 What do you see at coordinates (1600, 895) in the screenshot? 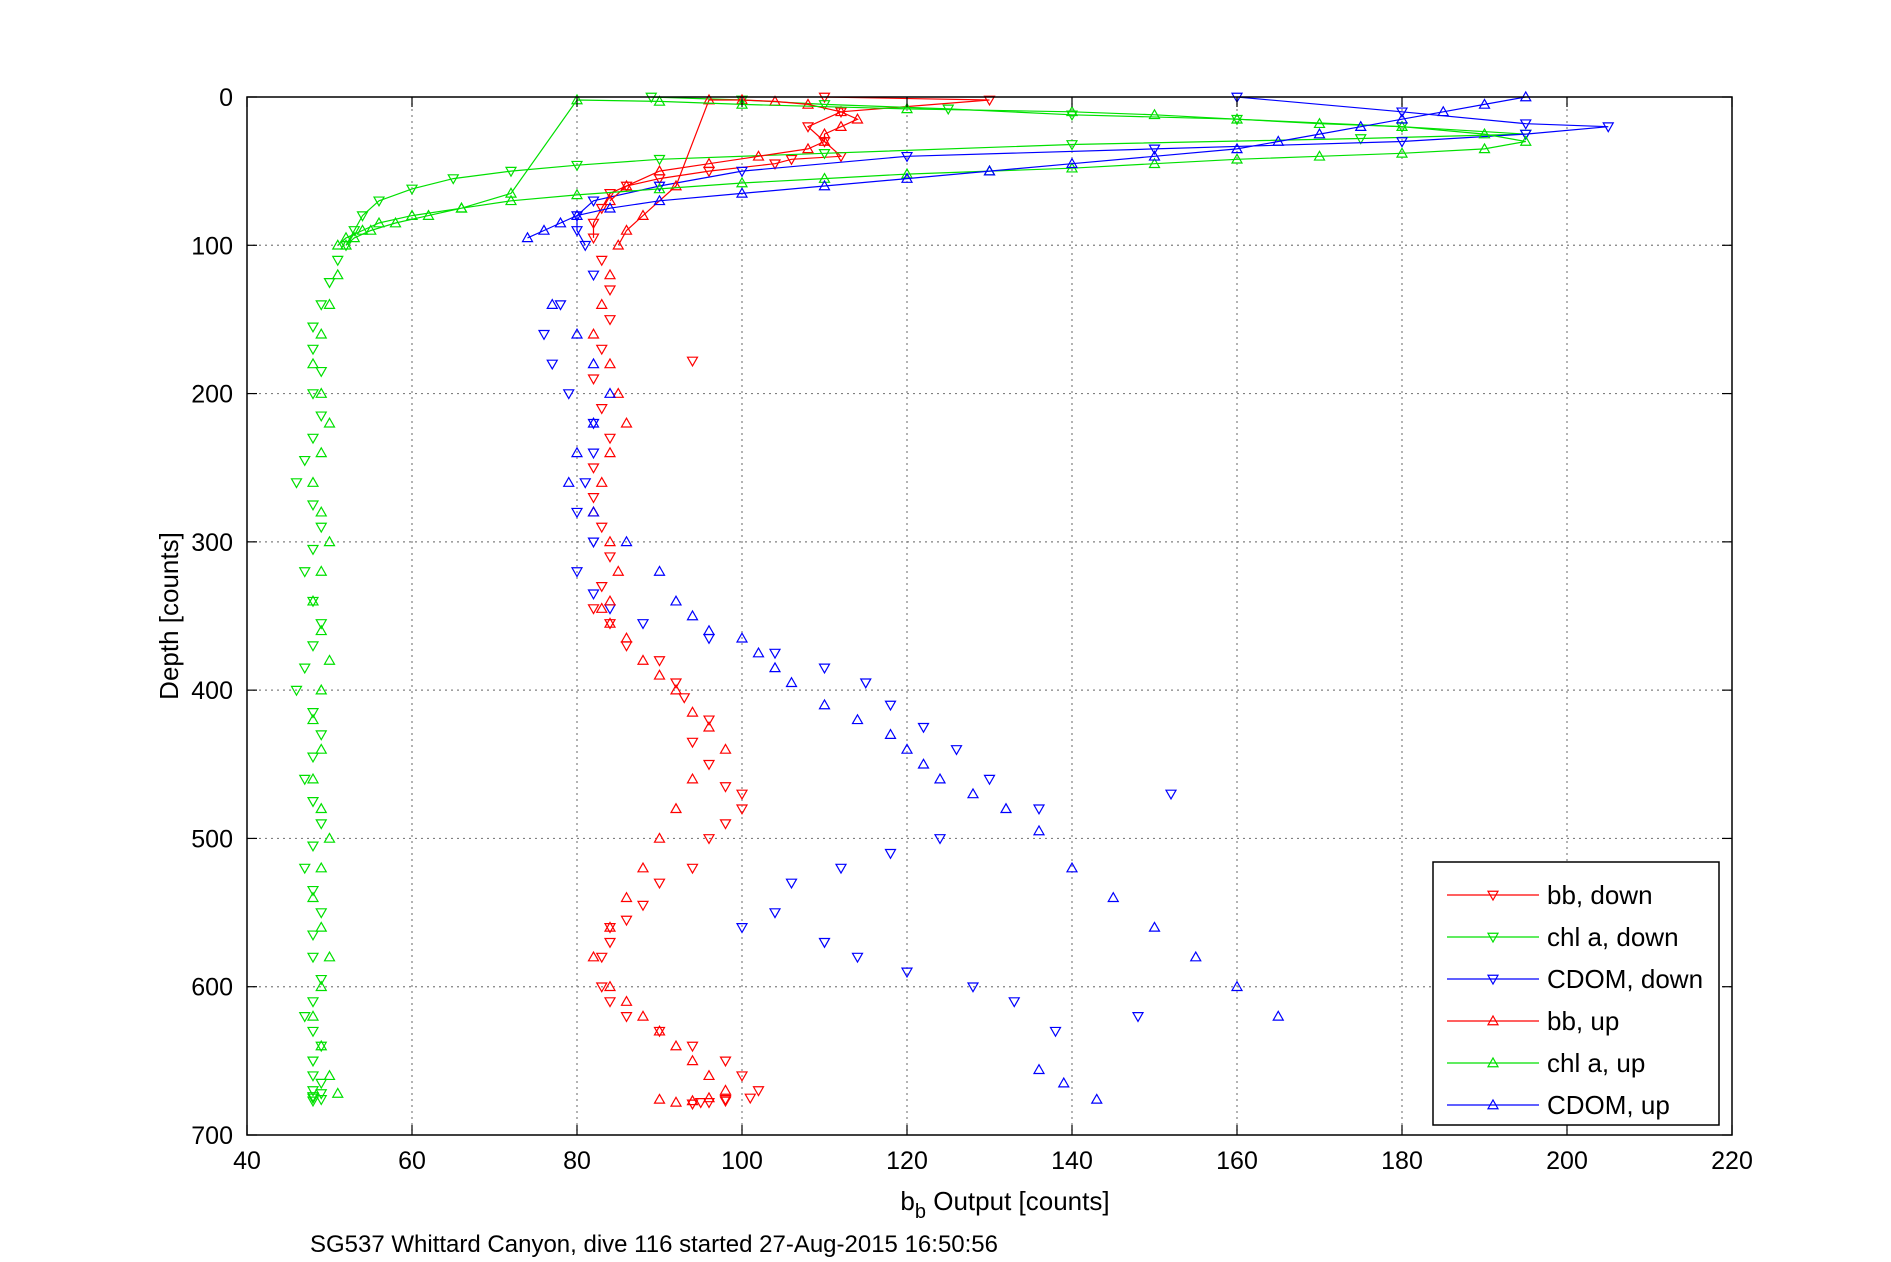
I see `legend-label-0: bb, down` at bounding box center [1600, 895].